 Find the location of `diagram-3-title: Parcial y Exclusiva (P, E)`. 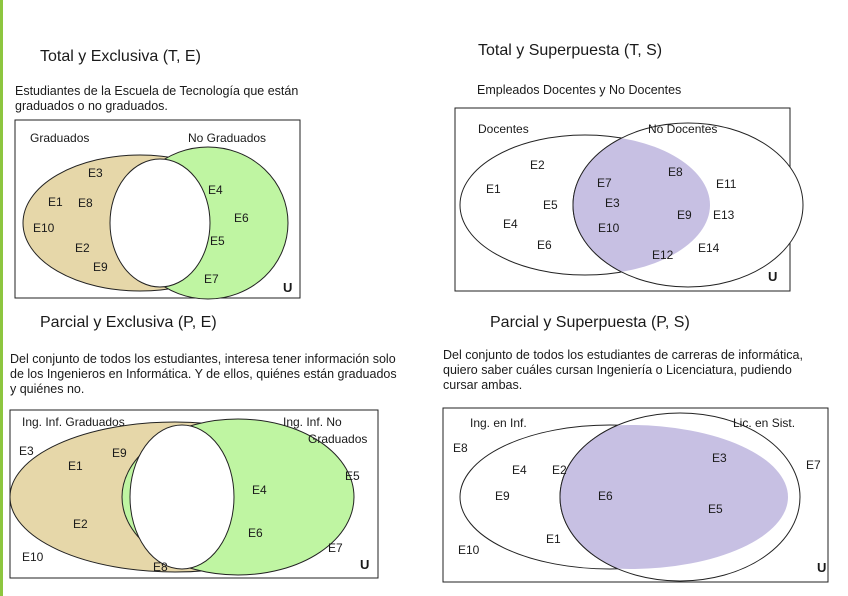

diagram-3-title: Parcial y Exclusiva (P, E) is located at coordinates (128, 322).